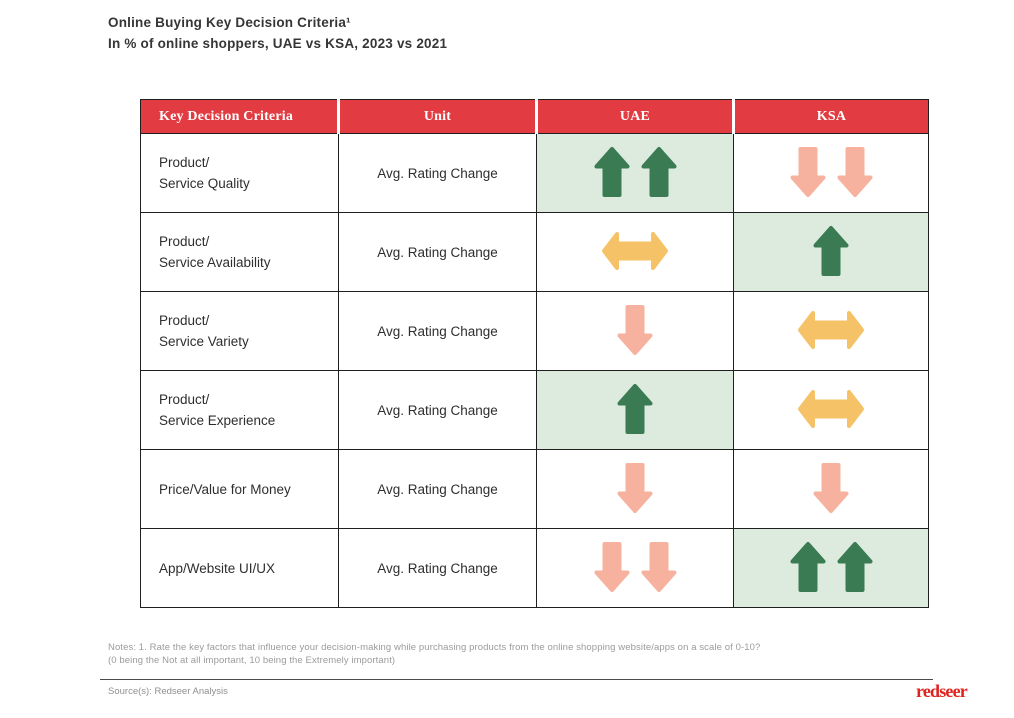 Image resolution: width=1014 pixels, height=718 pixels. Describe the element at coordinates (215, 262) in the screenshot. I see `criteria-line: Service Availability` at that location.